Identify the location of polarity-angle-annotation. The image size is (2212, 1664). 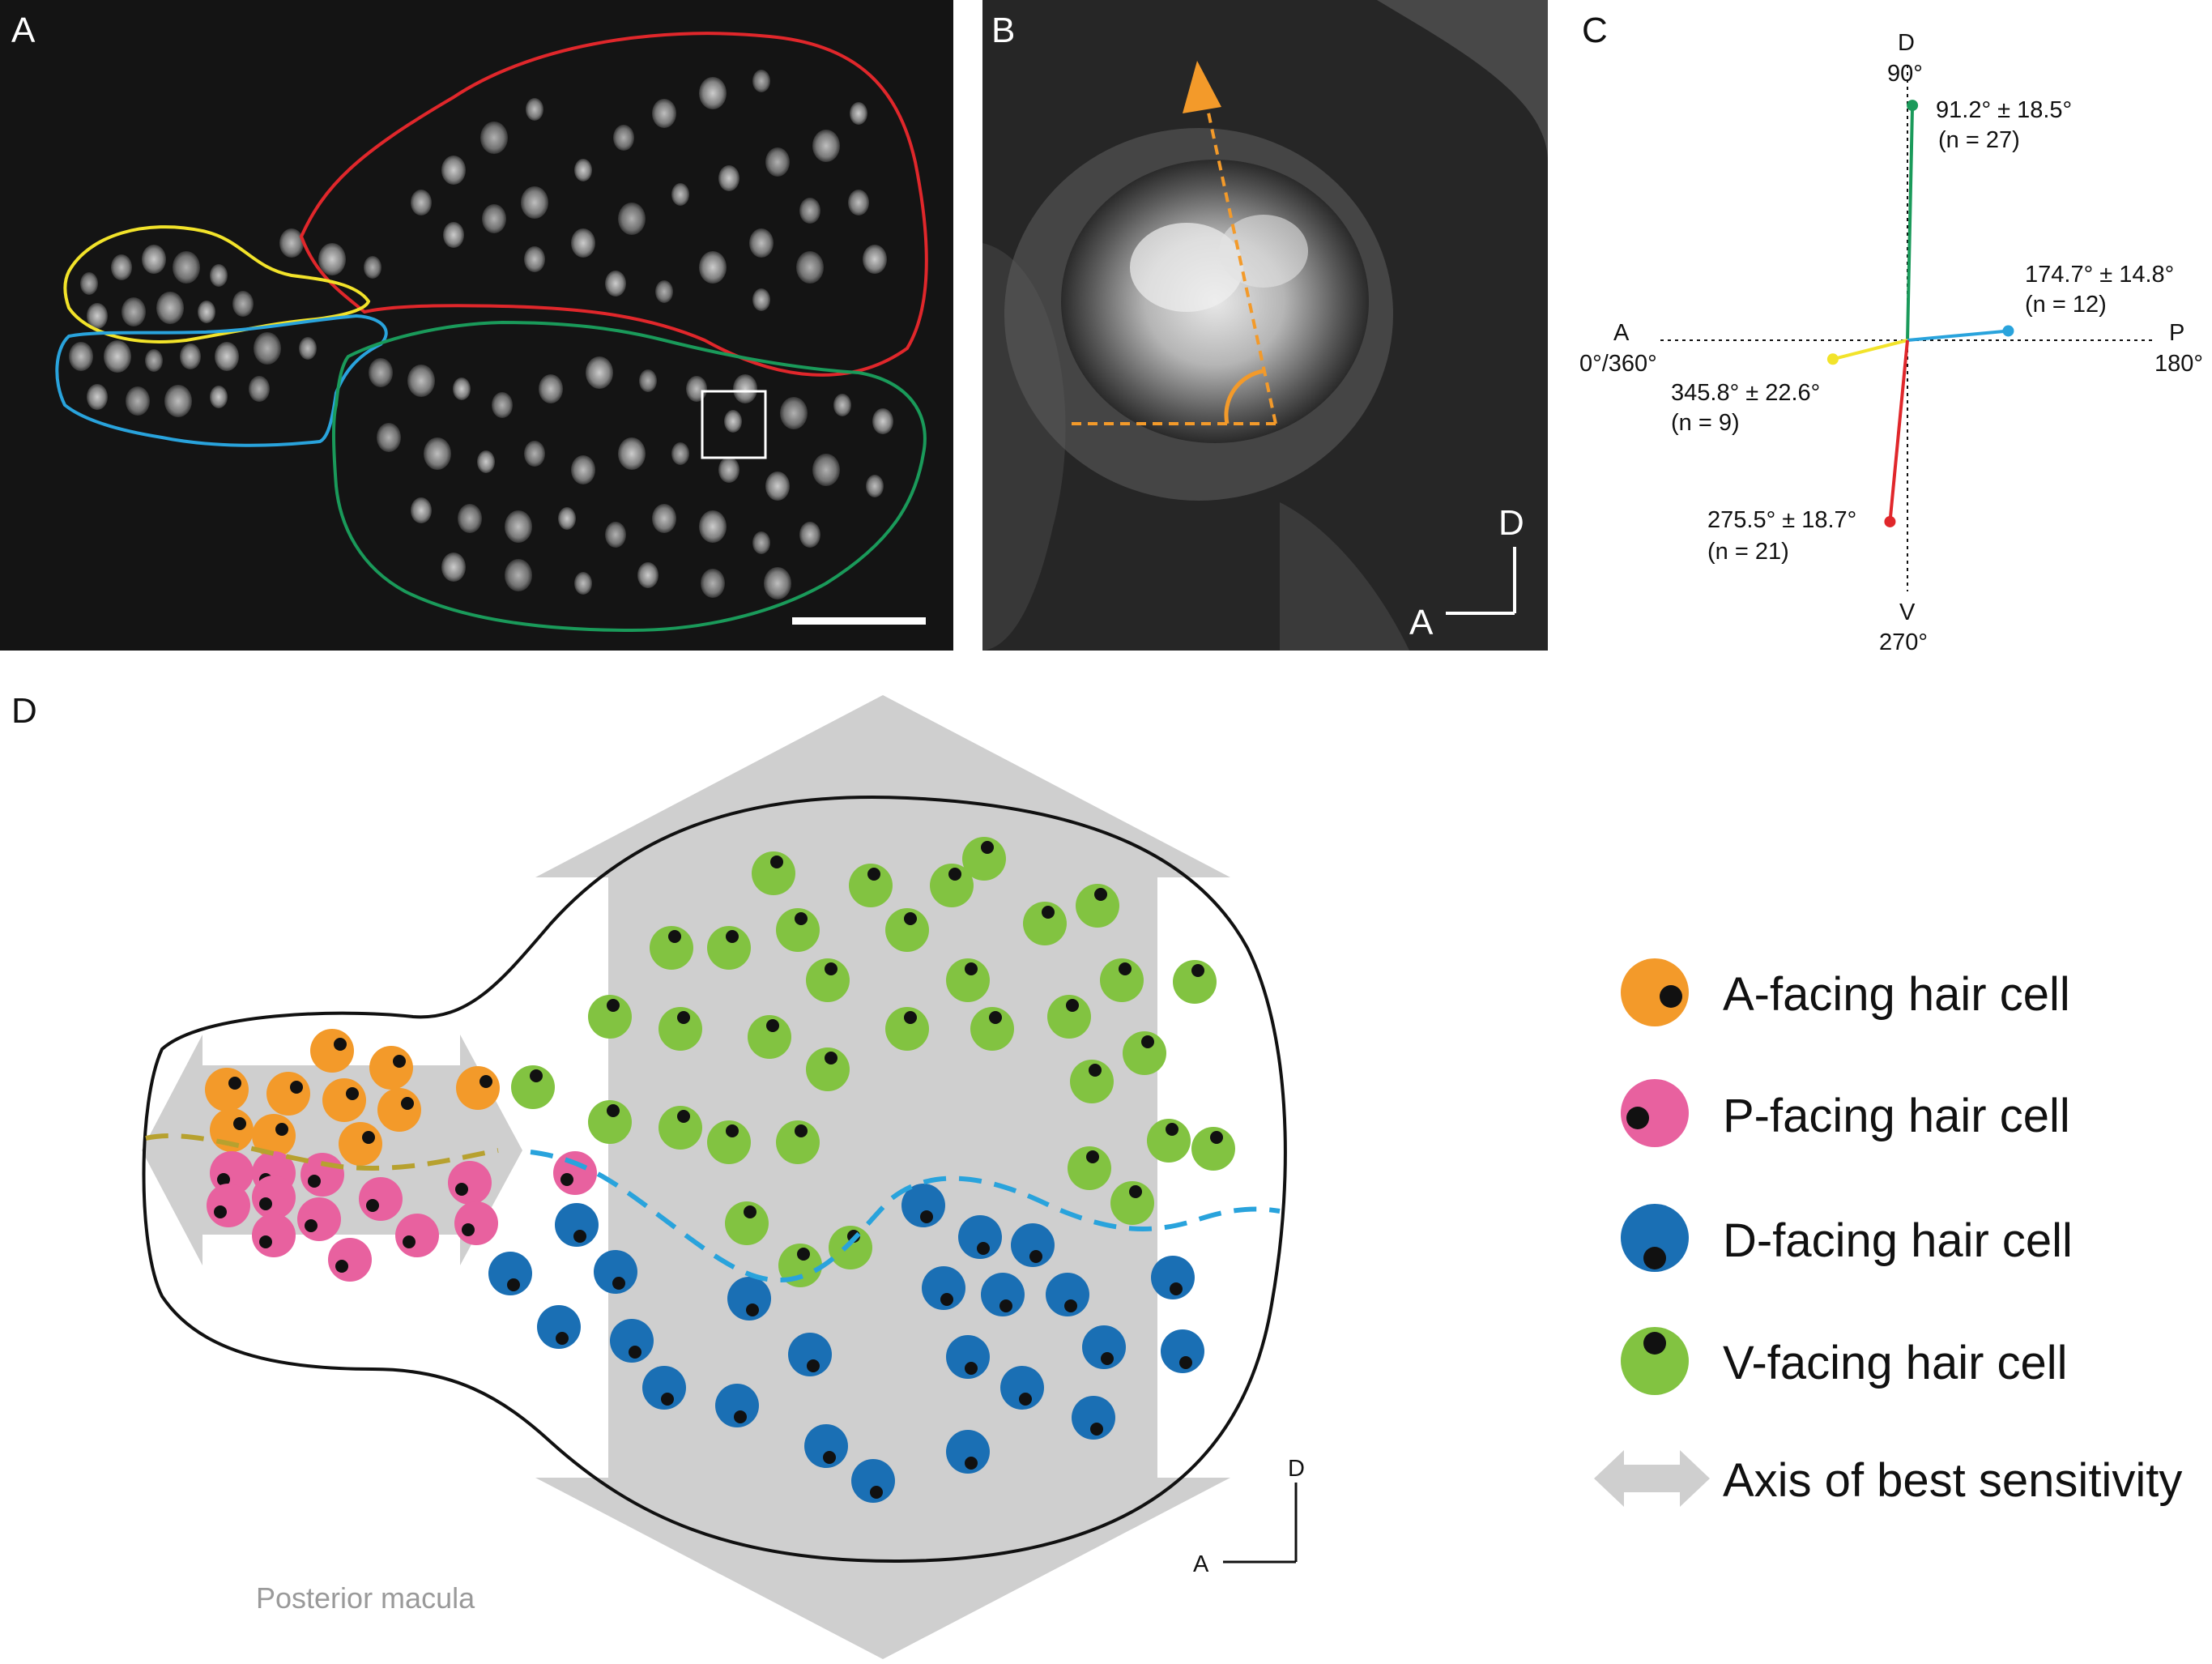
(1174, 243).